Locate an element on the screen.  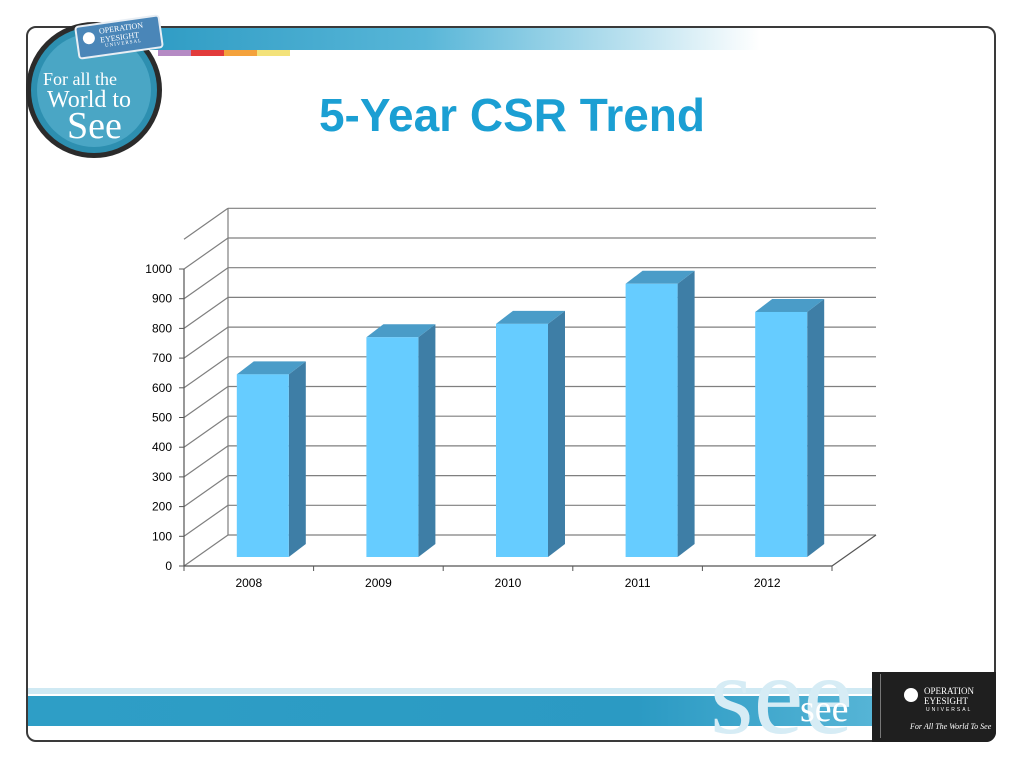
y-tick-label: 700 is located at coordinates (162, 358).